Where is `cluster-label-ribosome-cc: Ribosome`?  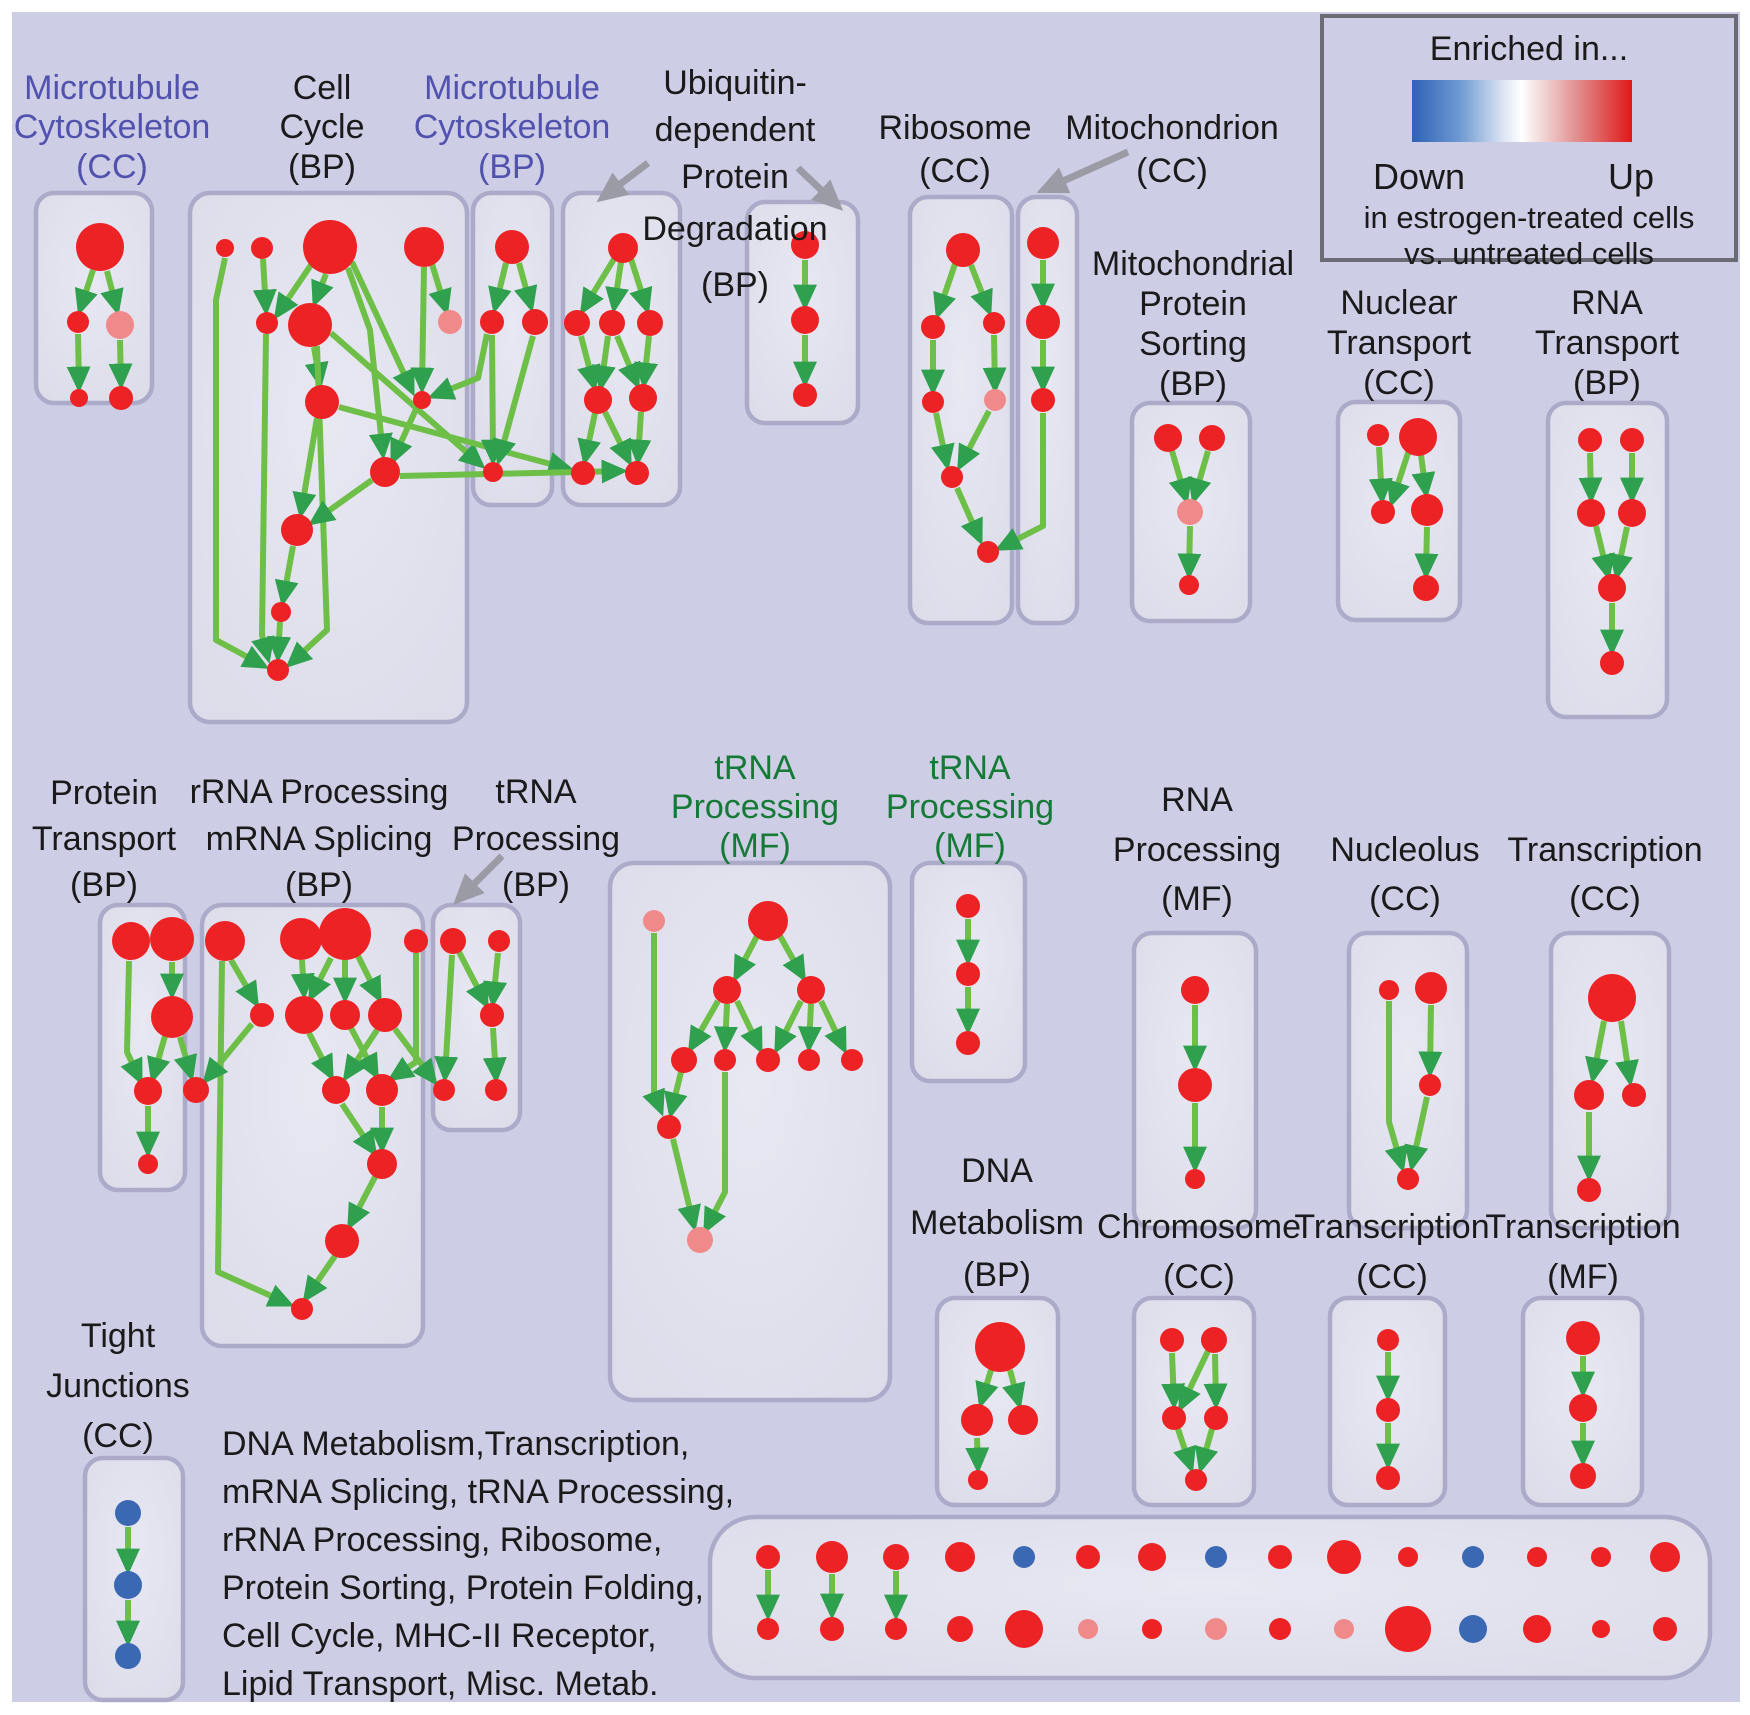
cluster-label-ribosome-cc: Ribosome is located at coordinates (954, 128).